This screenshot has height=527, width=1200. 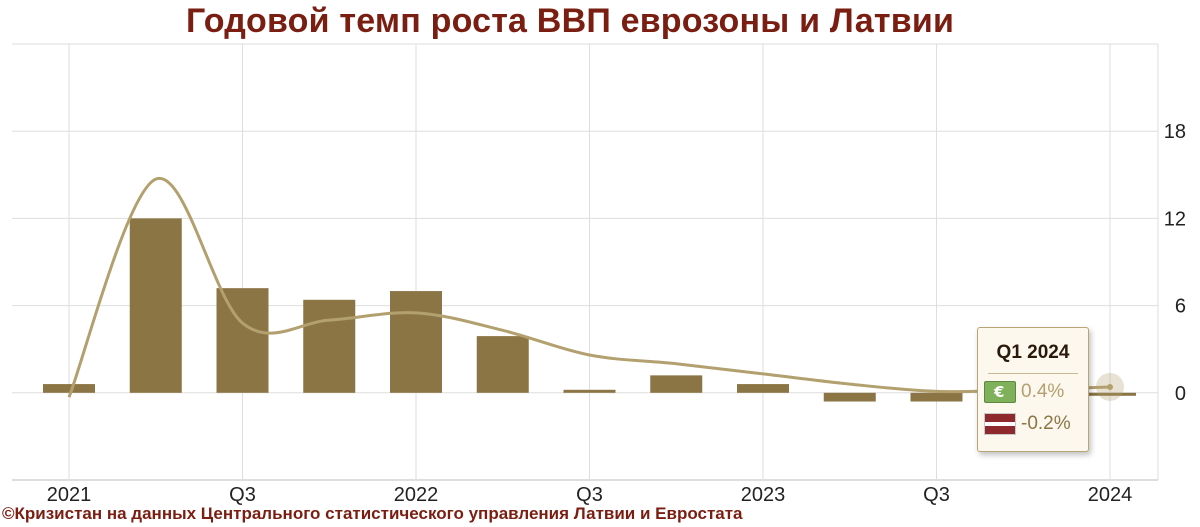 I want to click on x-tick-label: 2021, so click(x=69, y=495).